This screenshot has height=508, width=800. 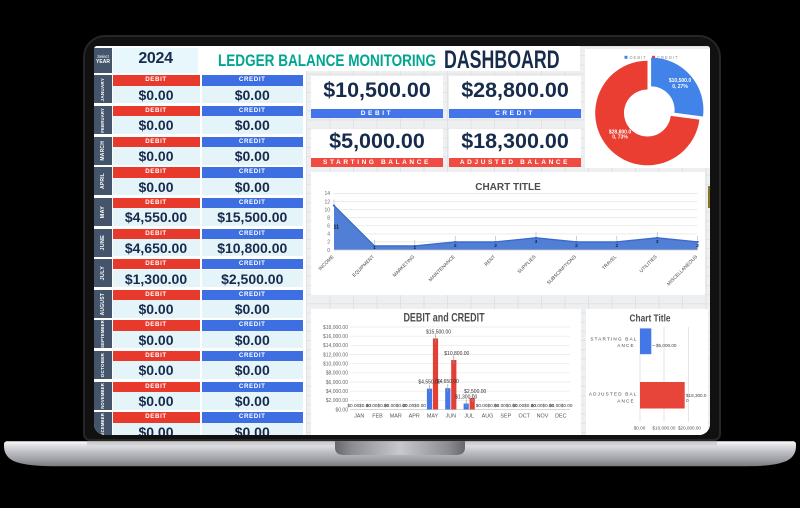 I want to click on svg-text: $4,650.00, so click(x=448, y=382).